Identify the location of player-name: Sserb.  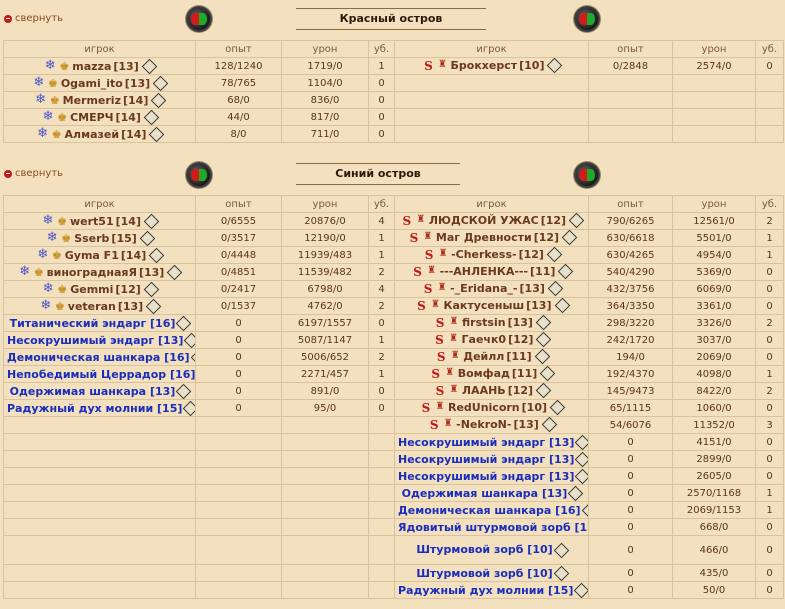
(92, 238).